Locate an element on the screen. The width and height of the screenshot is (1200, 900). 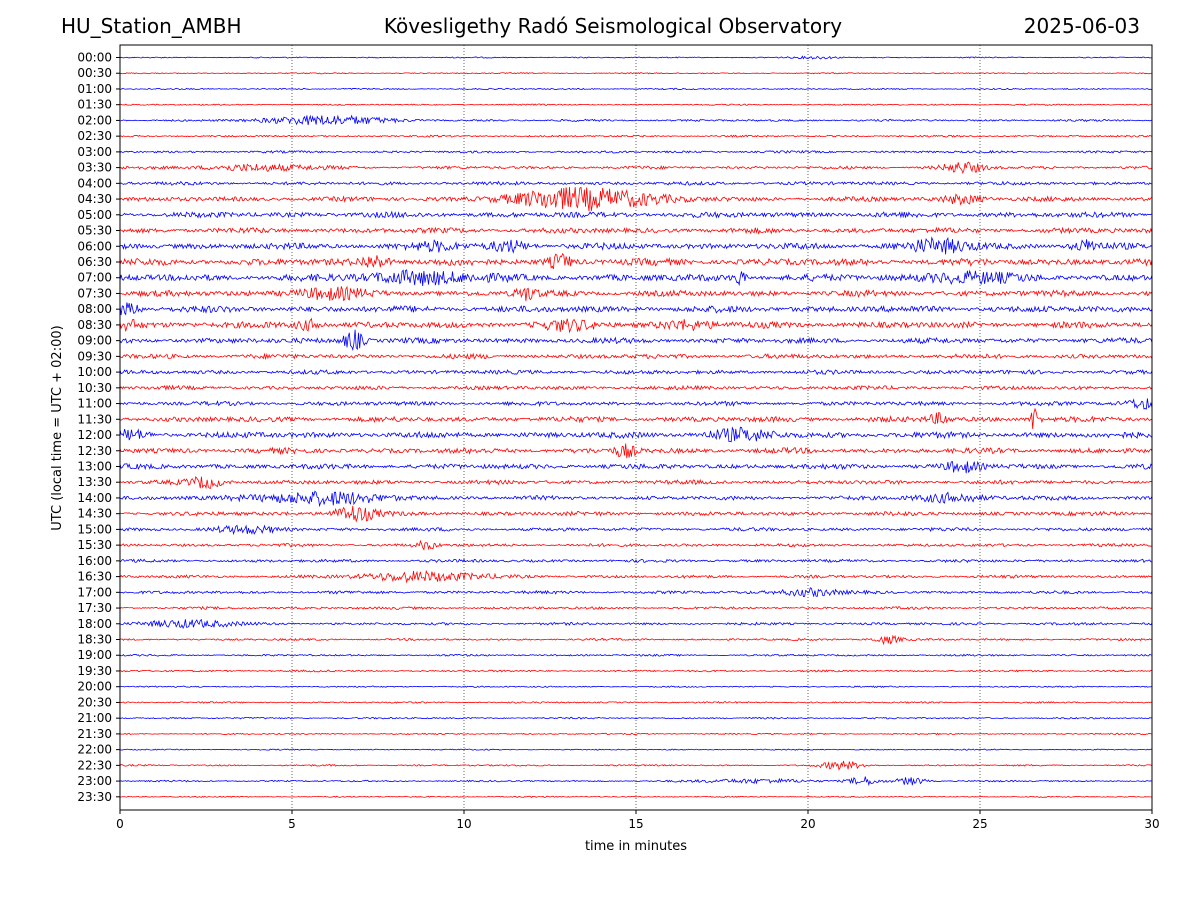
row-time-label: 12:00 is located at coordinates (94, 435).